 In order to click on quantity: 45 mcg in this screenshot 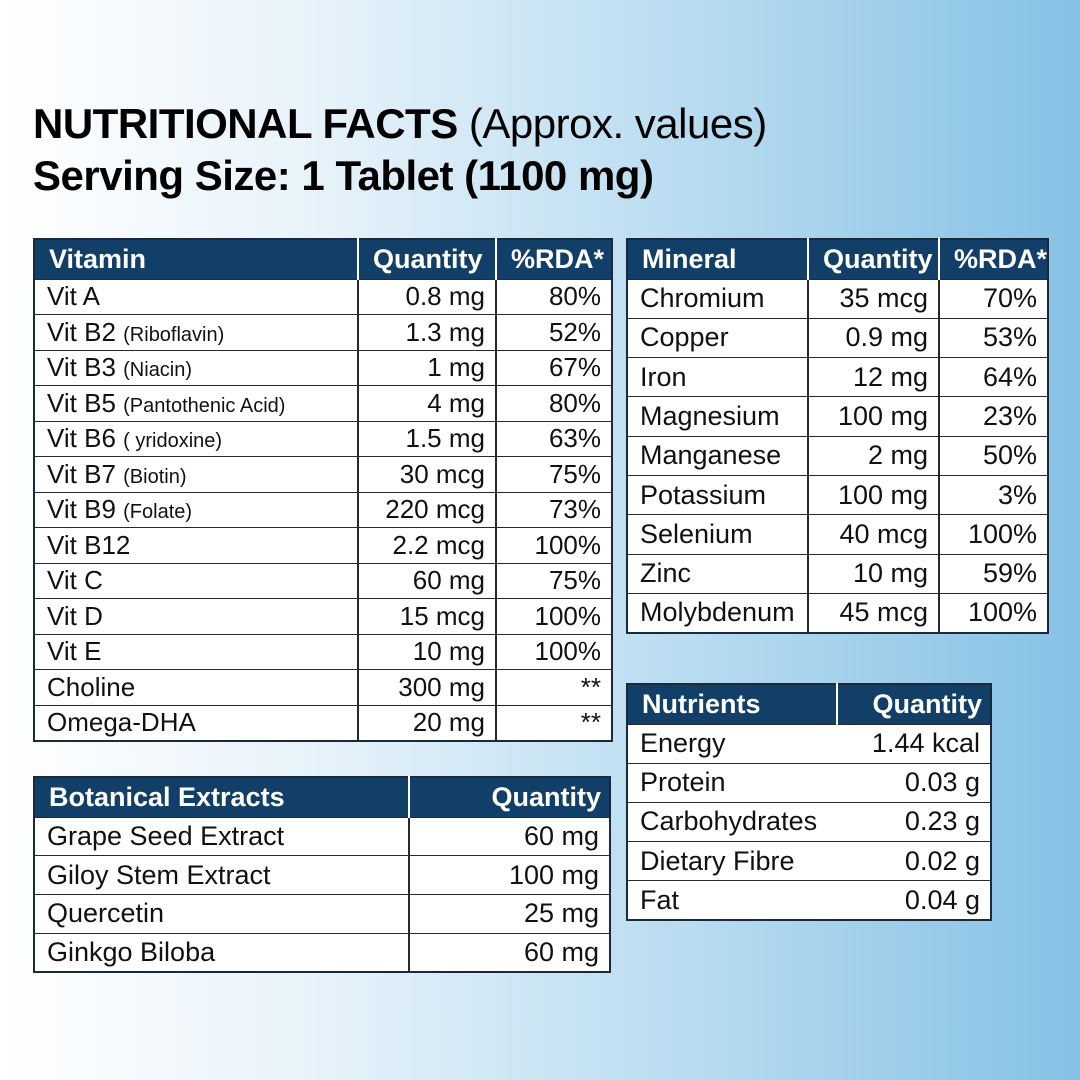, I will do `click(883, 612)`.